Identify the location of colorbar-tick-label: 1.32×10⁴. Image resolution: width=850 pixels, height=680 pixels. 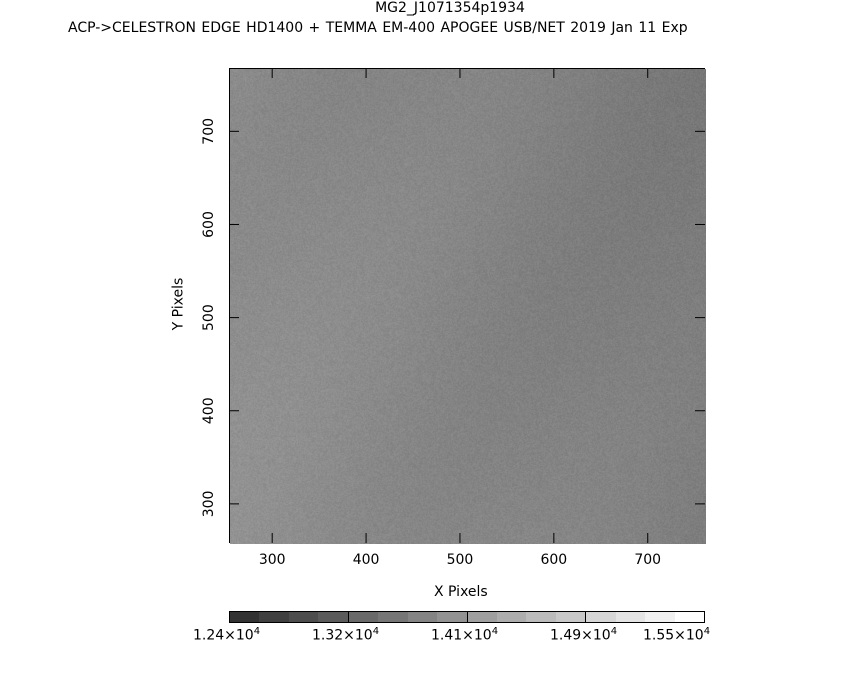
(345, 635).